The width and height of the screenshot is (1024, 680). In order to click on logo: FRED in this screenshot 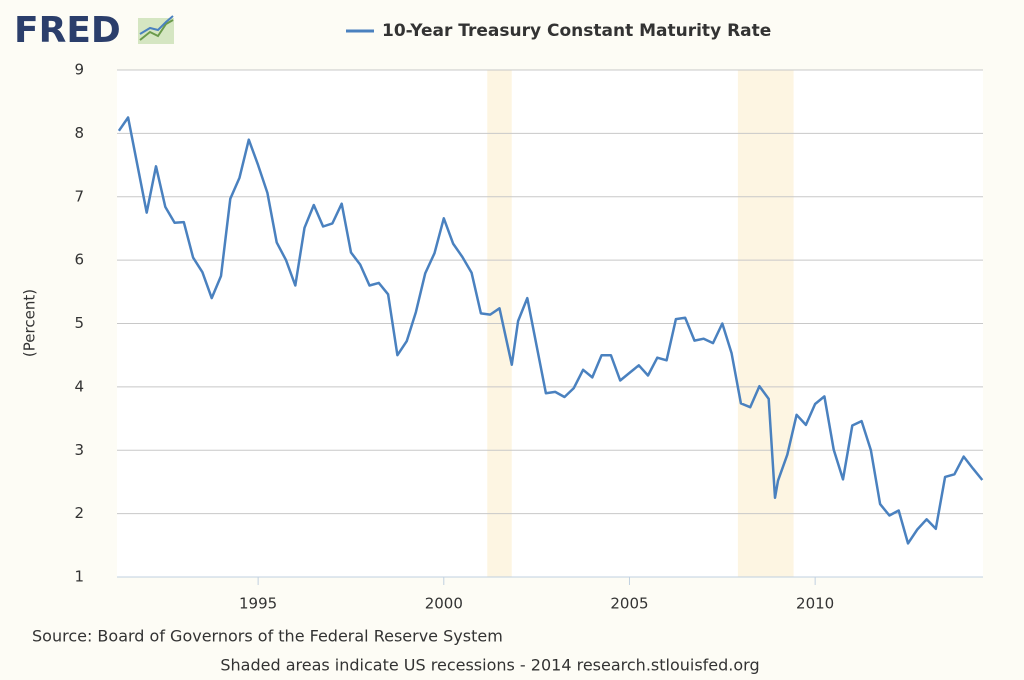, I will do `click(67, 30)`.